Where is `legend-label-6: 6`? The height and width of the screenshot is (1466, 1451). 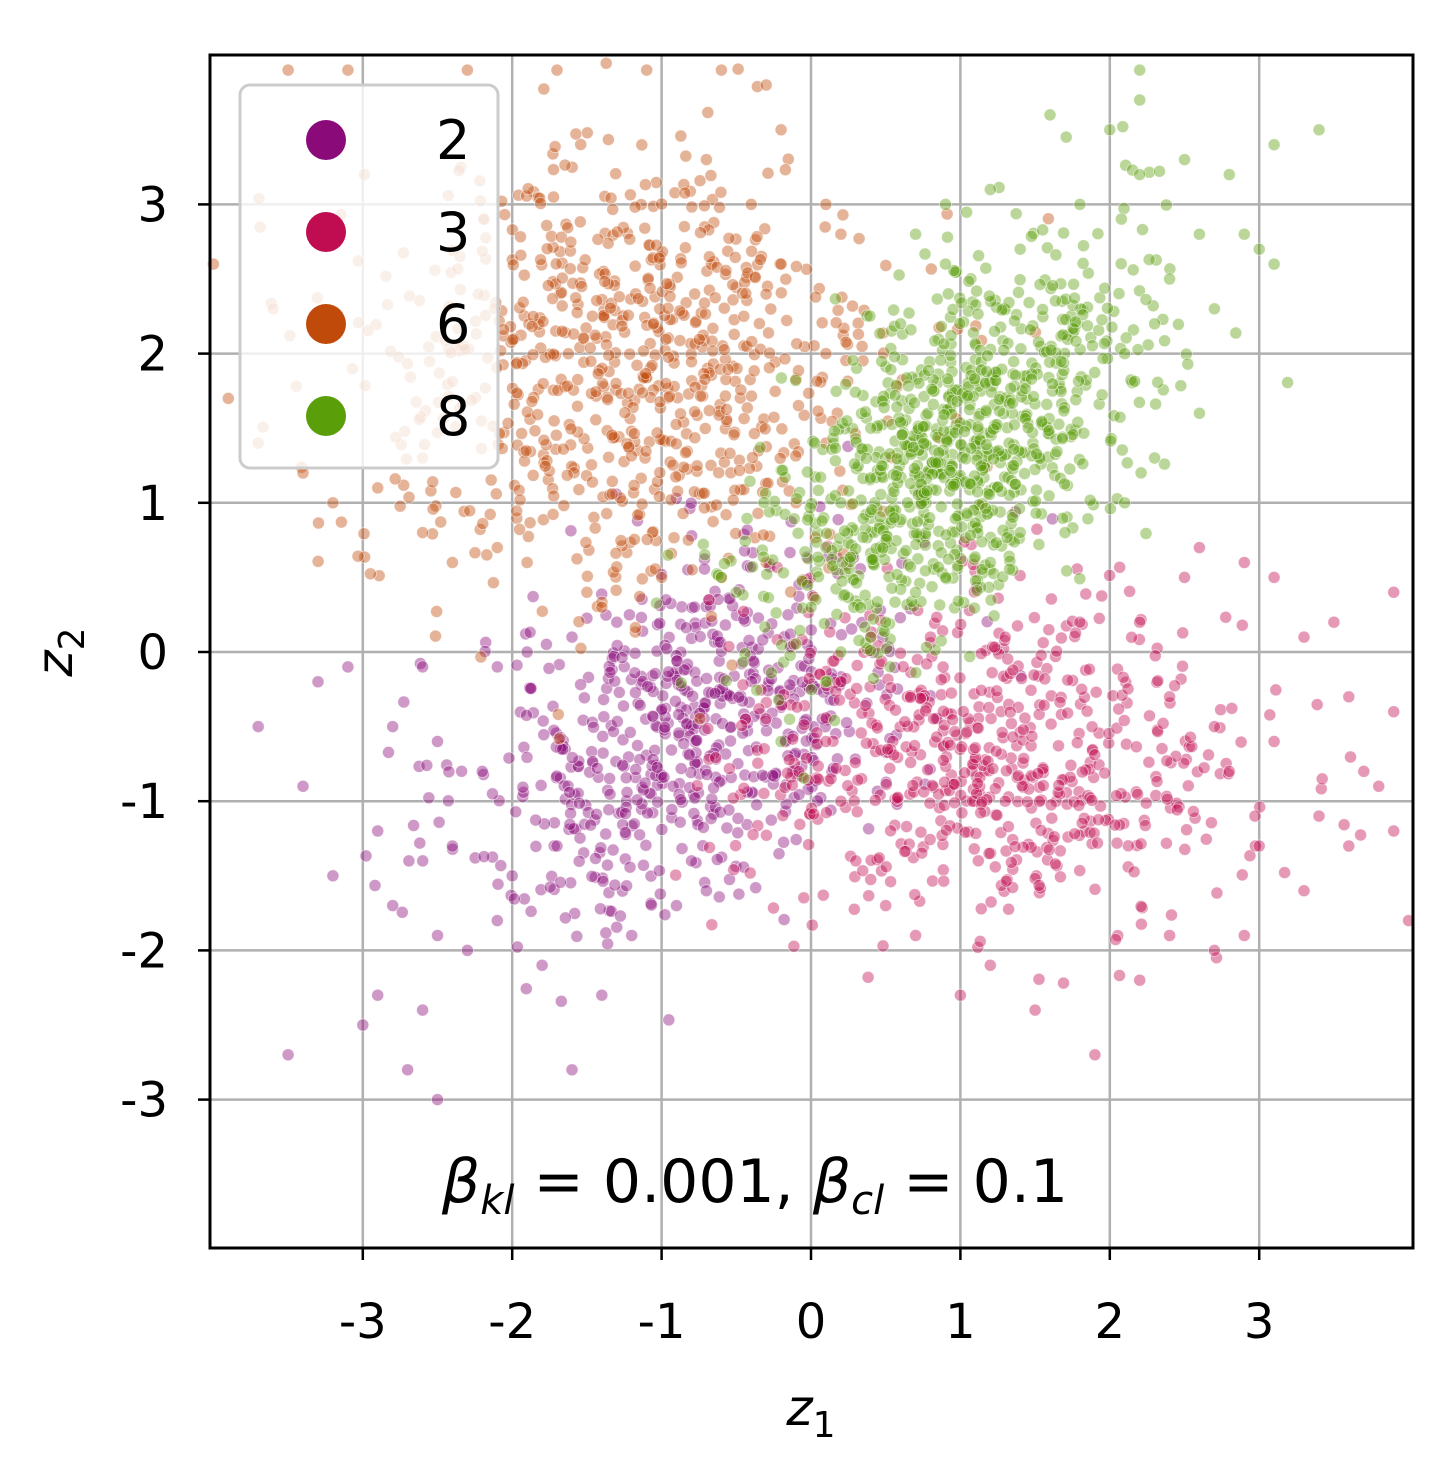
legend-label-6: 6 is located at coordinates (453, 324).